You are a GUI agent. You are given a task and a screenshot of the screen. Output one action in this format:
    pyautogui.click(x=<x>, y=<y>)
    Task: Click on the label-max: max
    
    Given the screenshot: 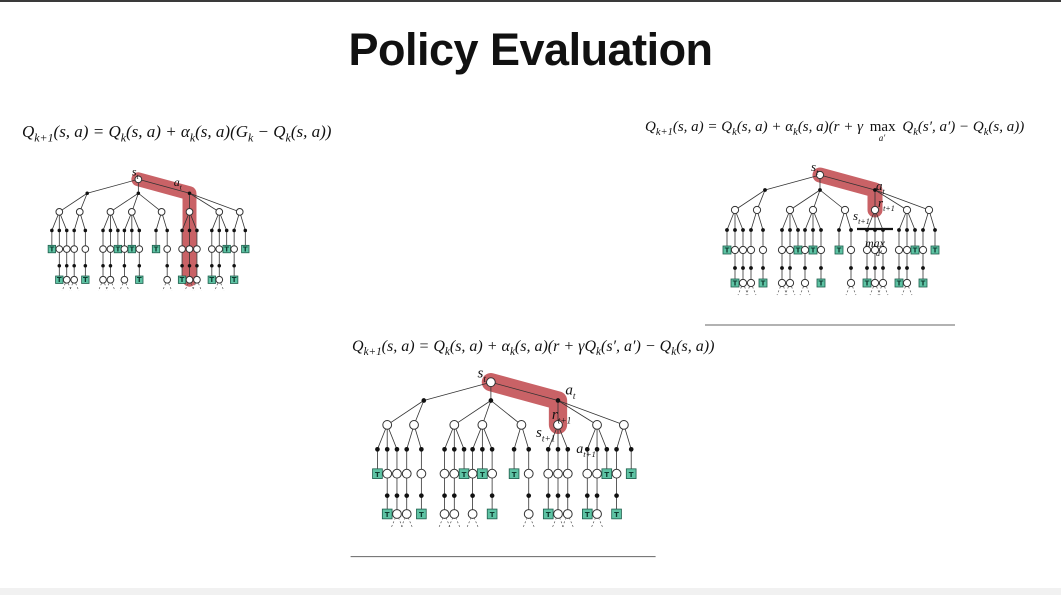 What is the action you would take?
    pyautogui.click(x=875, y=243)
    